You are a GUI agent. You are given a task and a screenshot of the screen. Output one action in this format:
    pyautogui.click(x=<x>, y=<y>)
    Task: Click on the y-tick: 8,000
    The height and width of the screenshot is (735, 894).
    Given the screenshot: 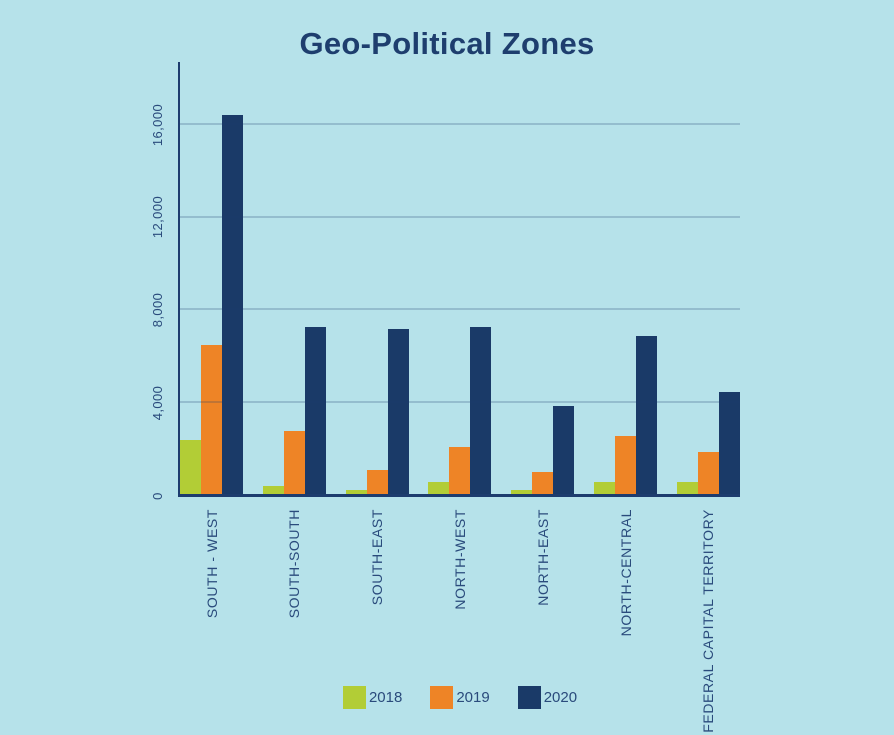 What is the action you would take?
    pyautogui.click(x=157, y=310)
    